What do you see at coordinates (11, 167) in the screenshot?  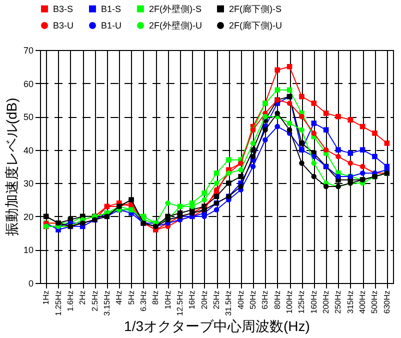 I see `y-axis-title: 振動加速度レベル(dB)` at bounding box center [11, 167].